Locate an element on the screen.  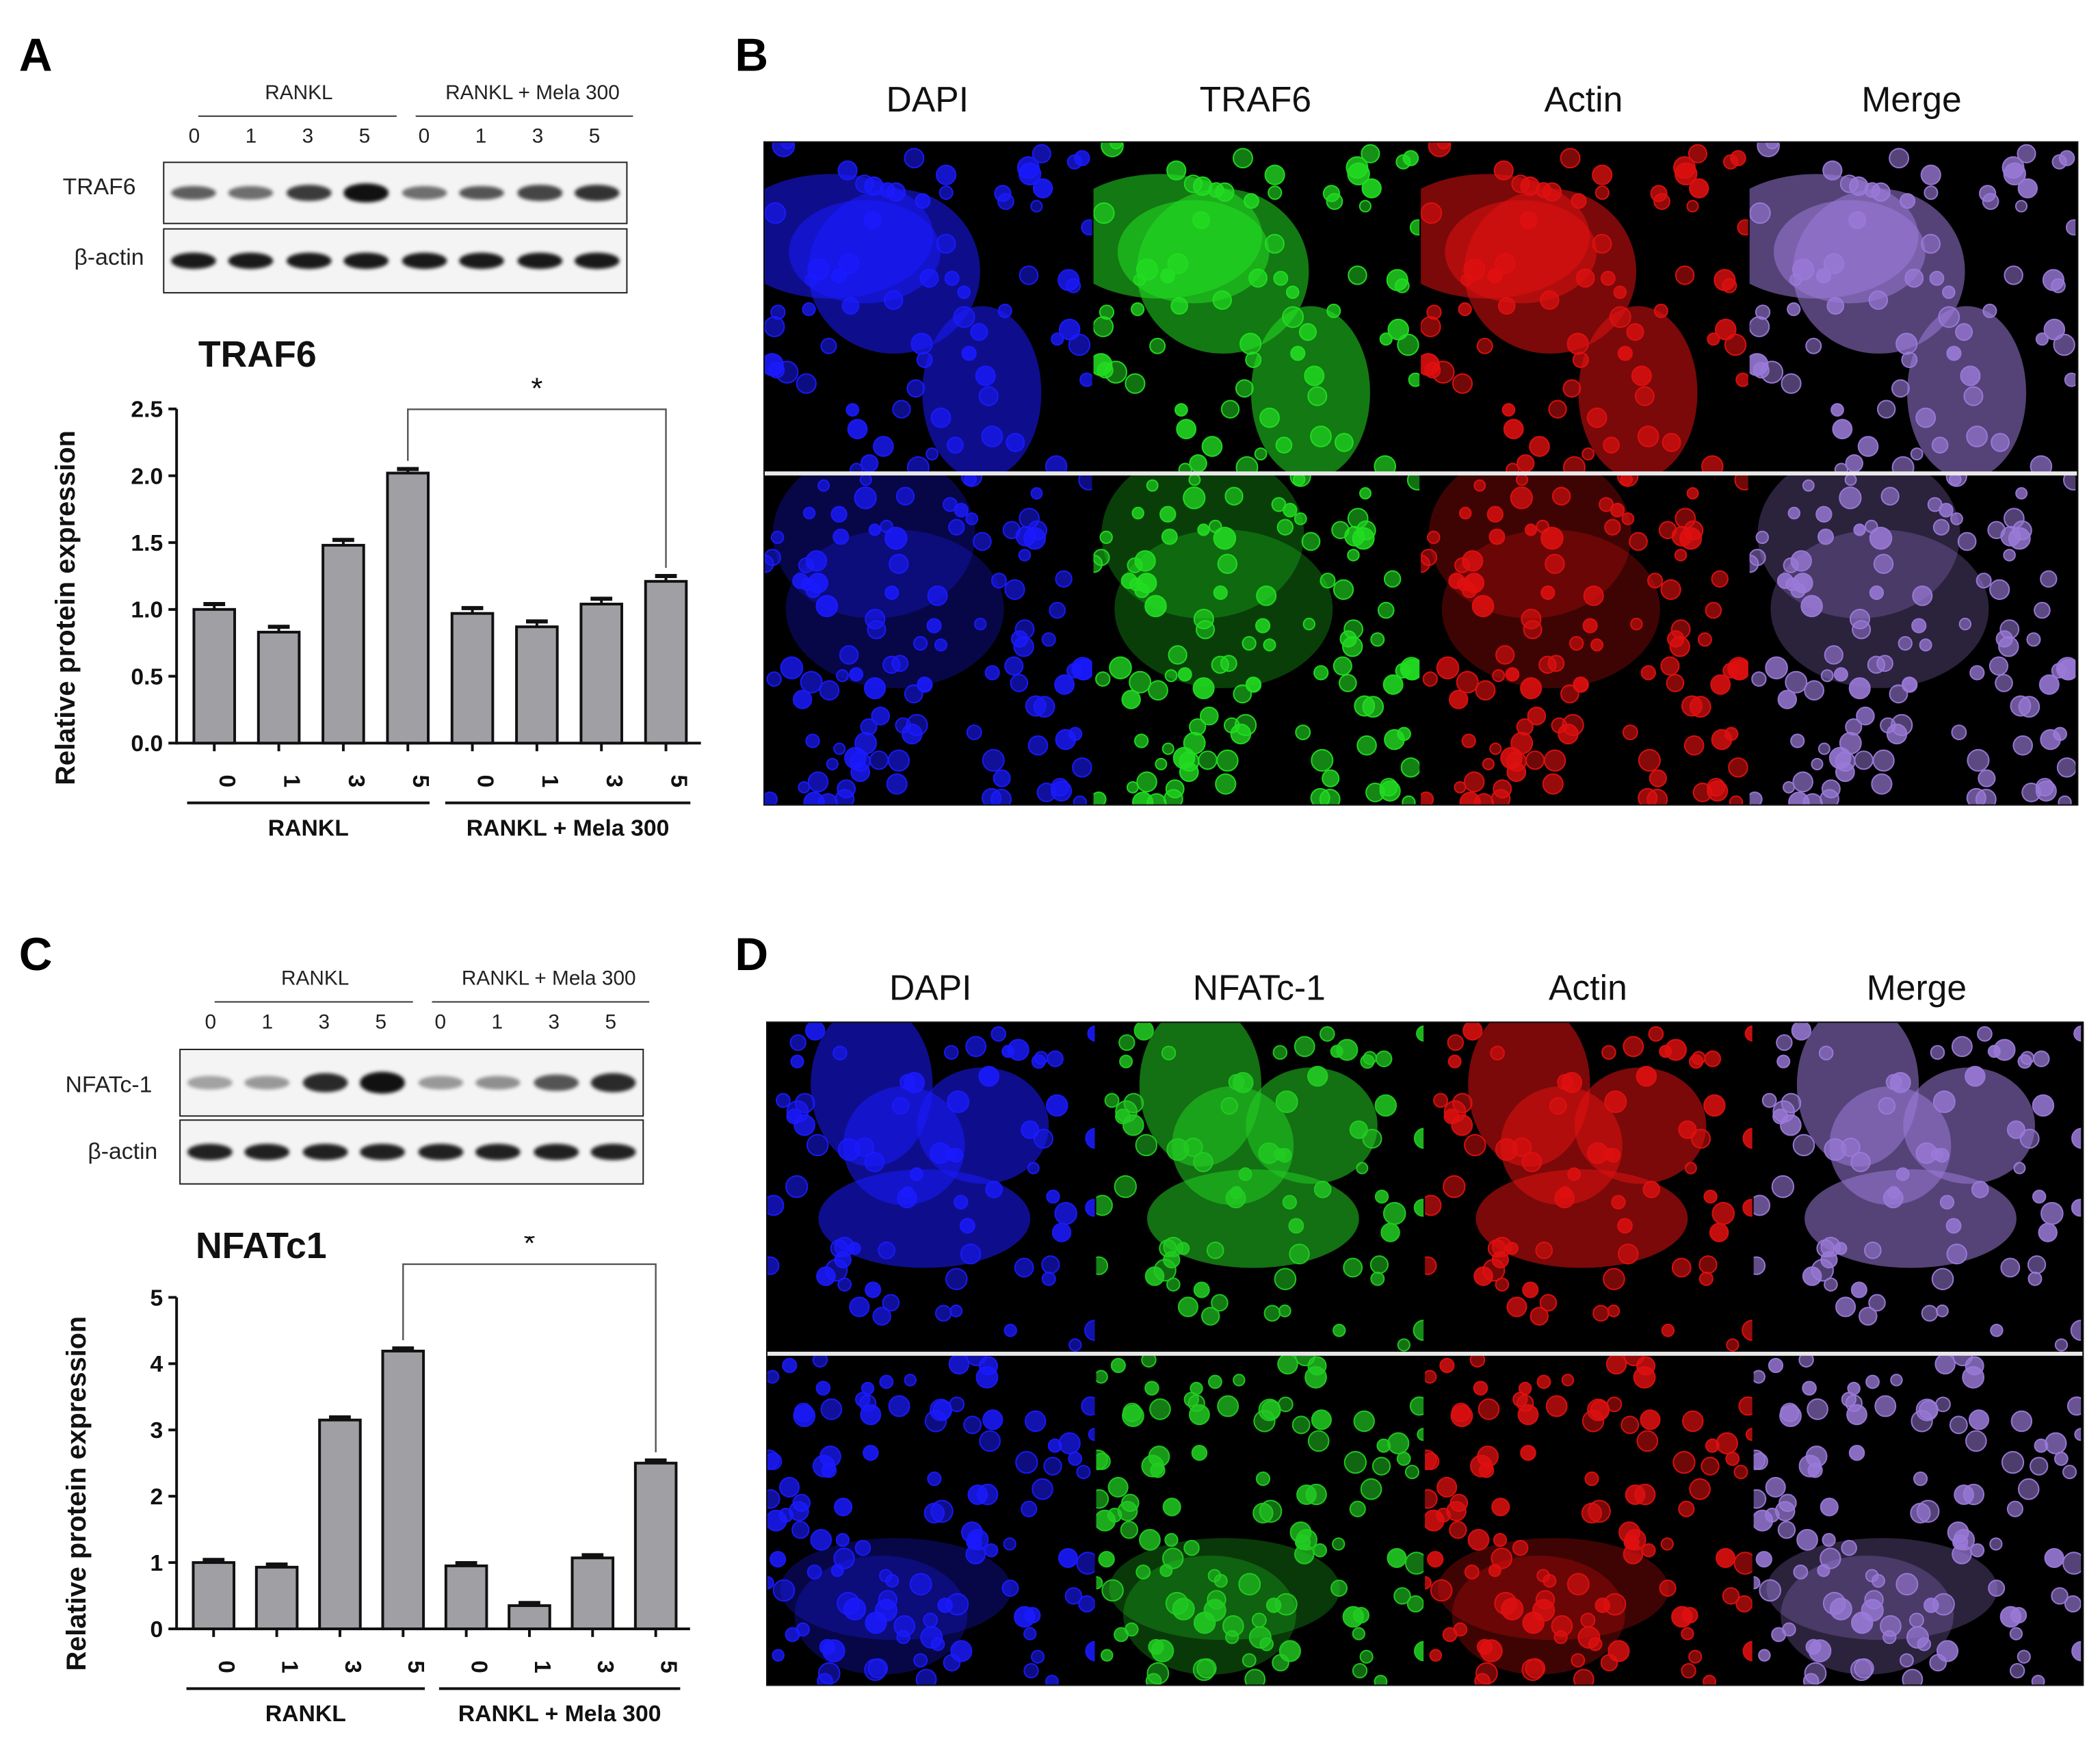
panel-letter-d: D is located at coordinates (752, 955).